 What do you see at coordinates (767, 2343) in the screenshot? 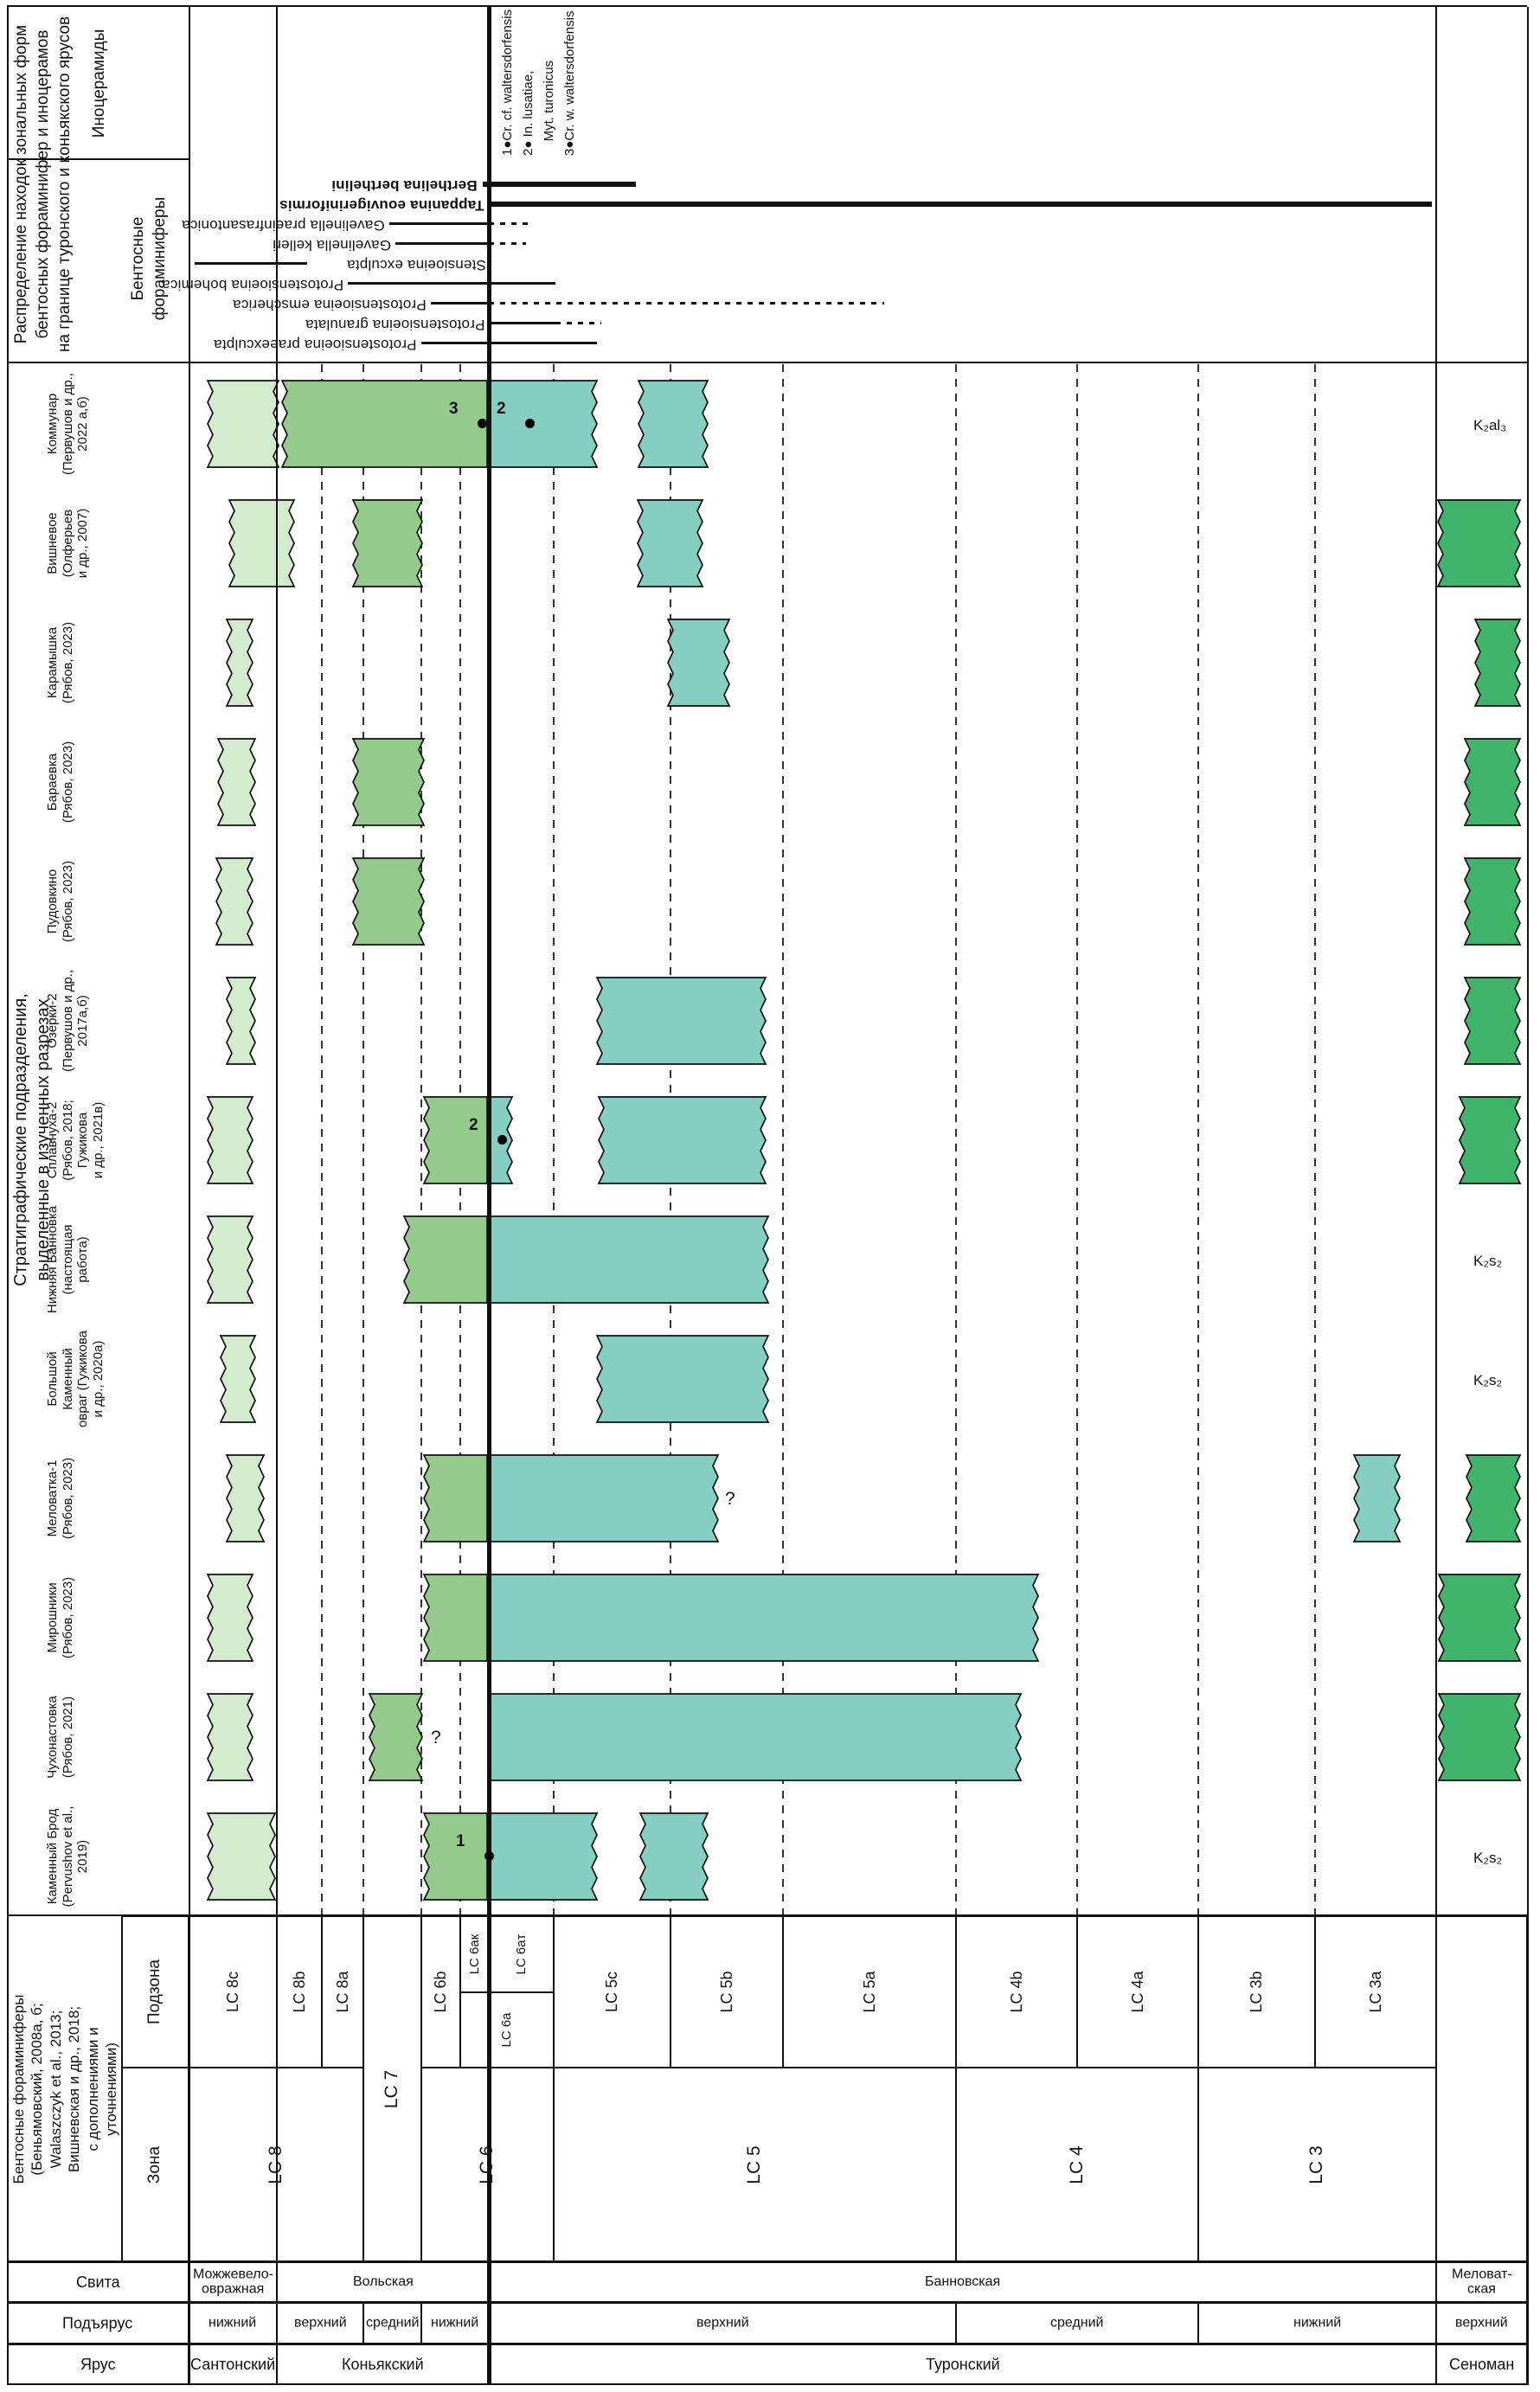
I see `stage-substage-divider-line` at bounding box center [767, 2343].